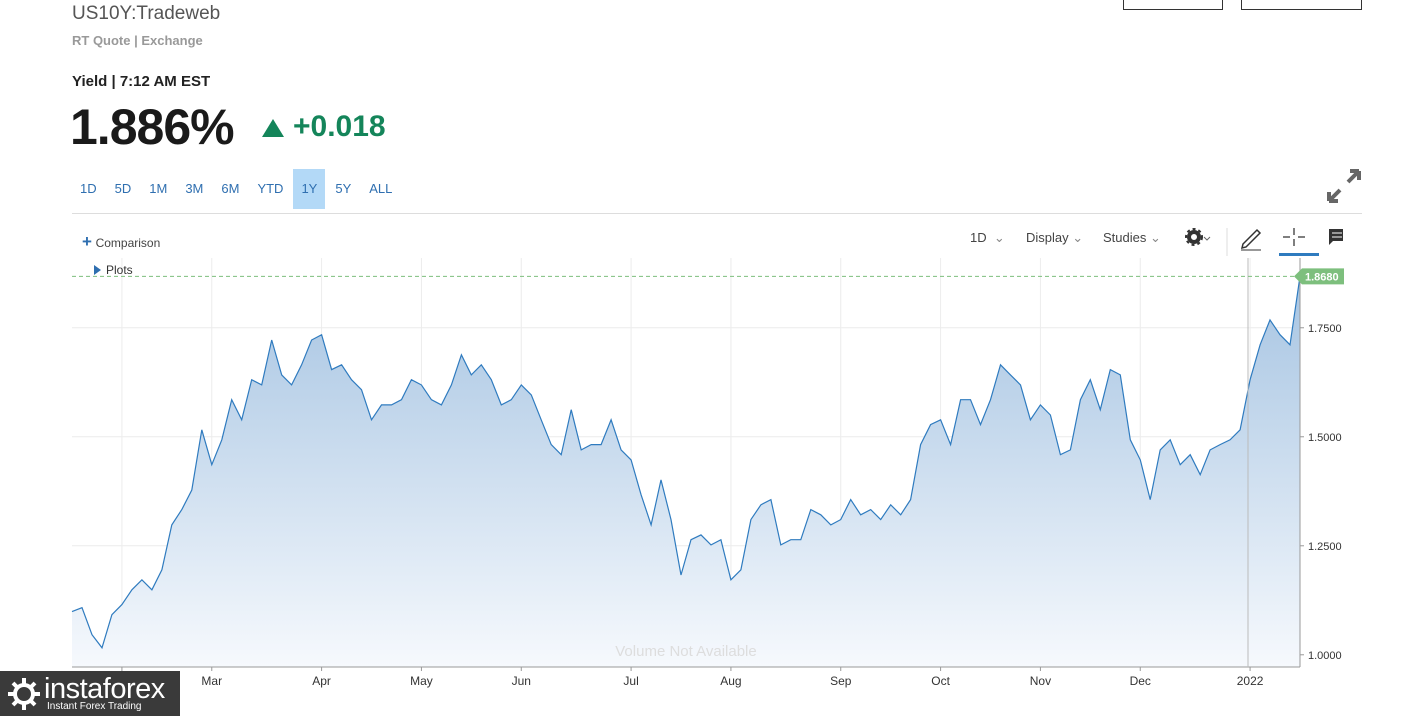 The height and width of the screenshot is (716, 1417). What do you see at coordinates (381, 188) in the screenshot?
I see `range-button: ALL` at bounding box center [381, 188].